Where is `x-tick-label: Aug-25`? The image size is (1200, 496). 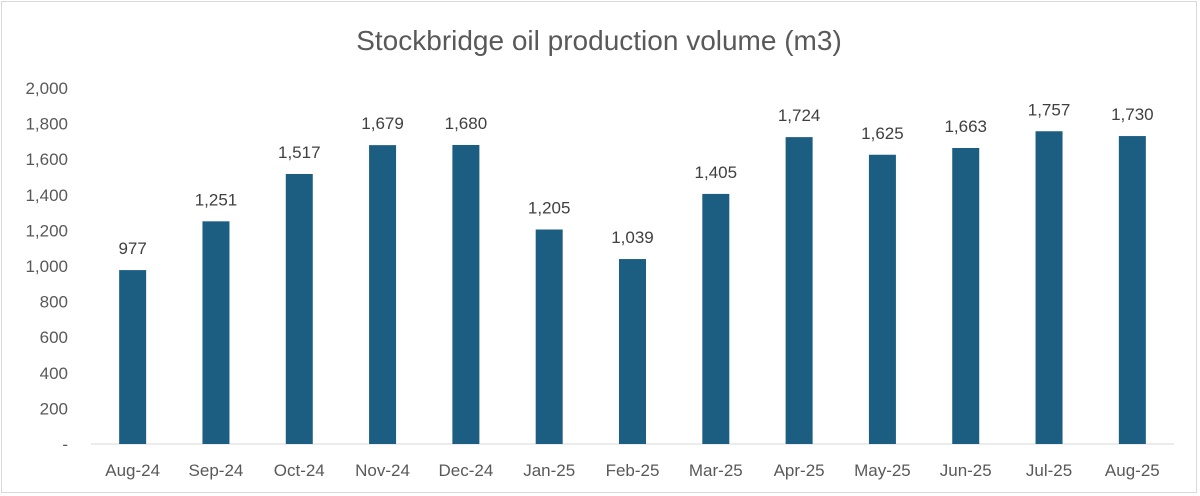
x-tick-label: Aug-25 is located at coordinates (1132, 470).